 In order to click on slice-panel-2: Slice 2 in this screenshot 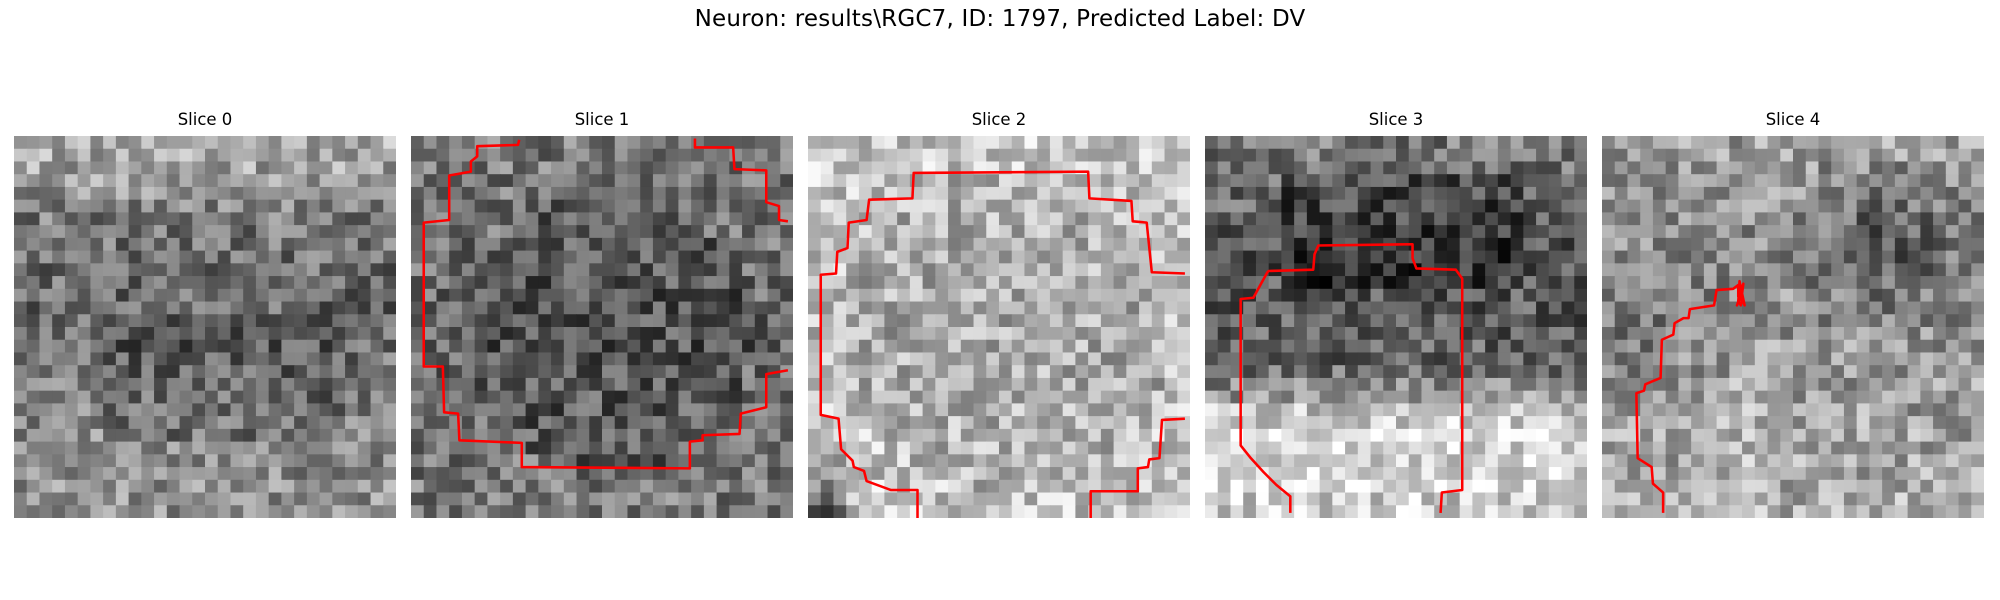, I will do `click(999, 313)`.